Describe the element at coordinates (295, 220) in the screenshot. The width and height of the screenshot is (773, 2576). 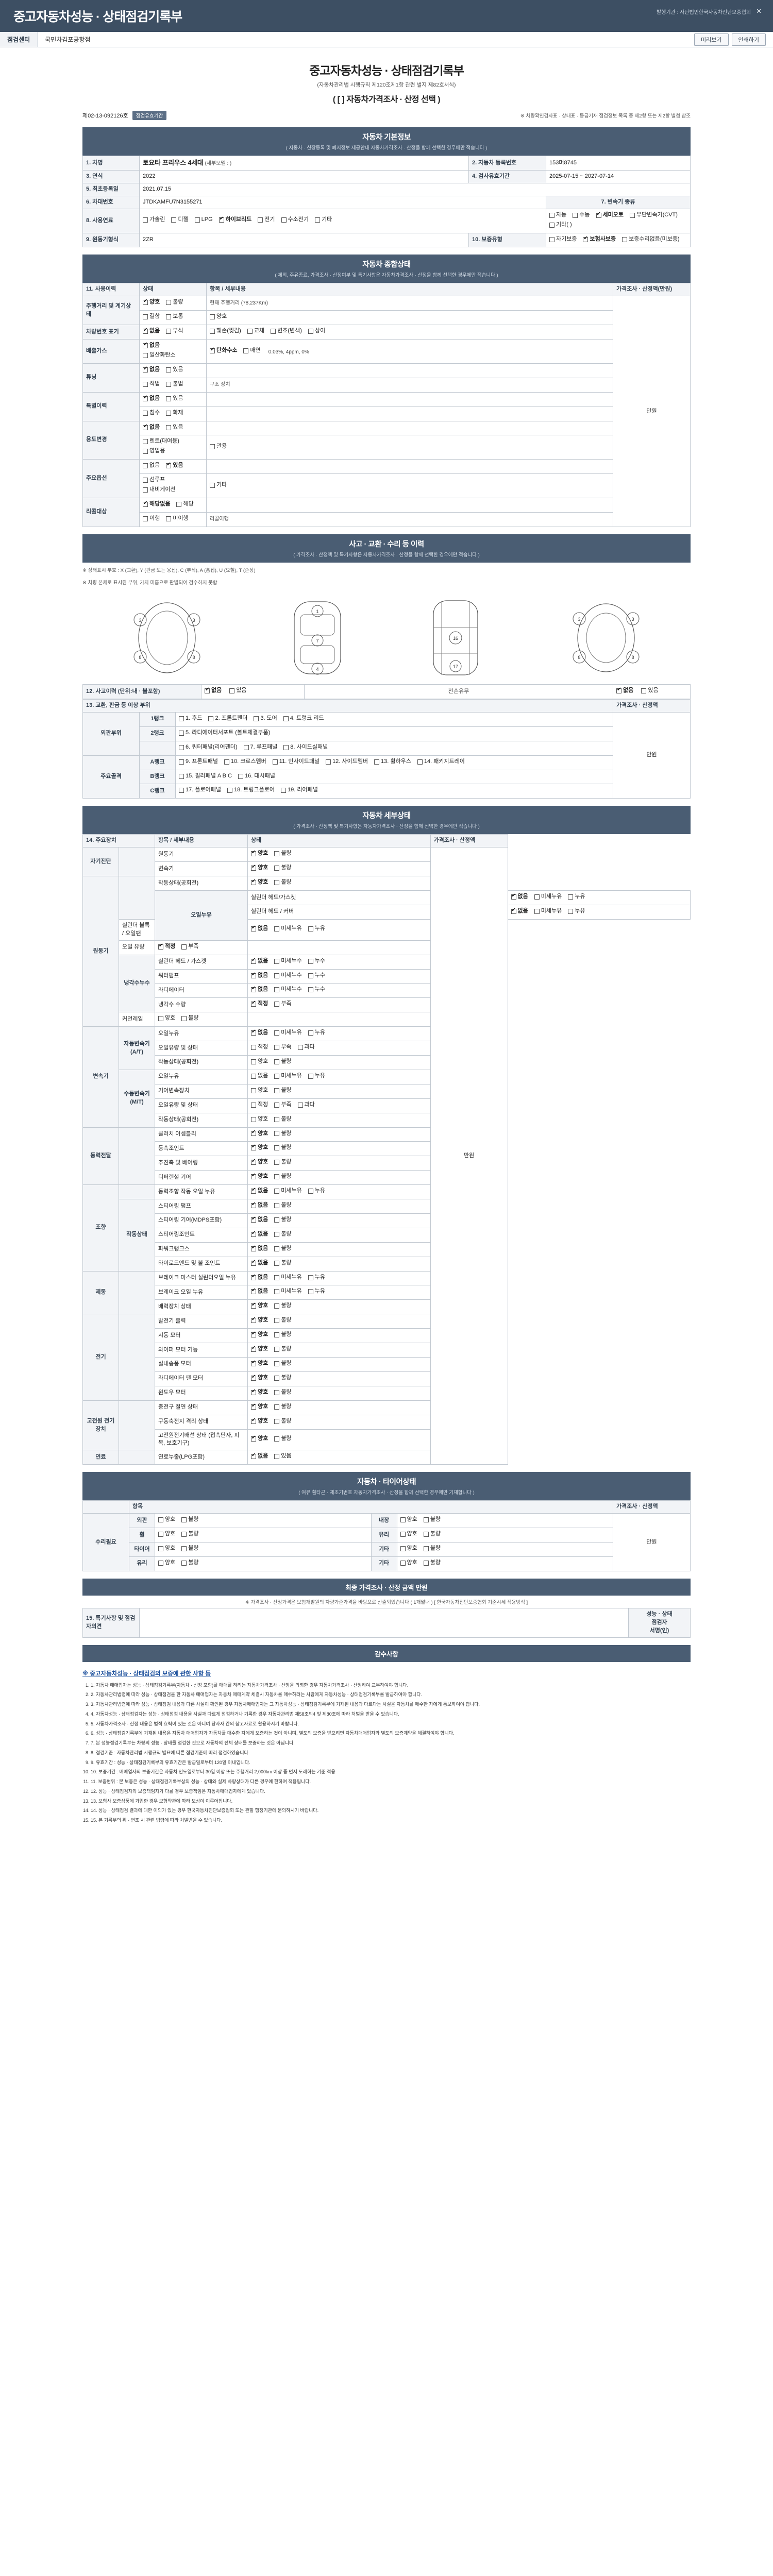
I see `checkbox-opt-5: 수소전기` at that location.